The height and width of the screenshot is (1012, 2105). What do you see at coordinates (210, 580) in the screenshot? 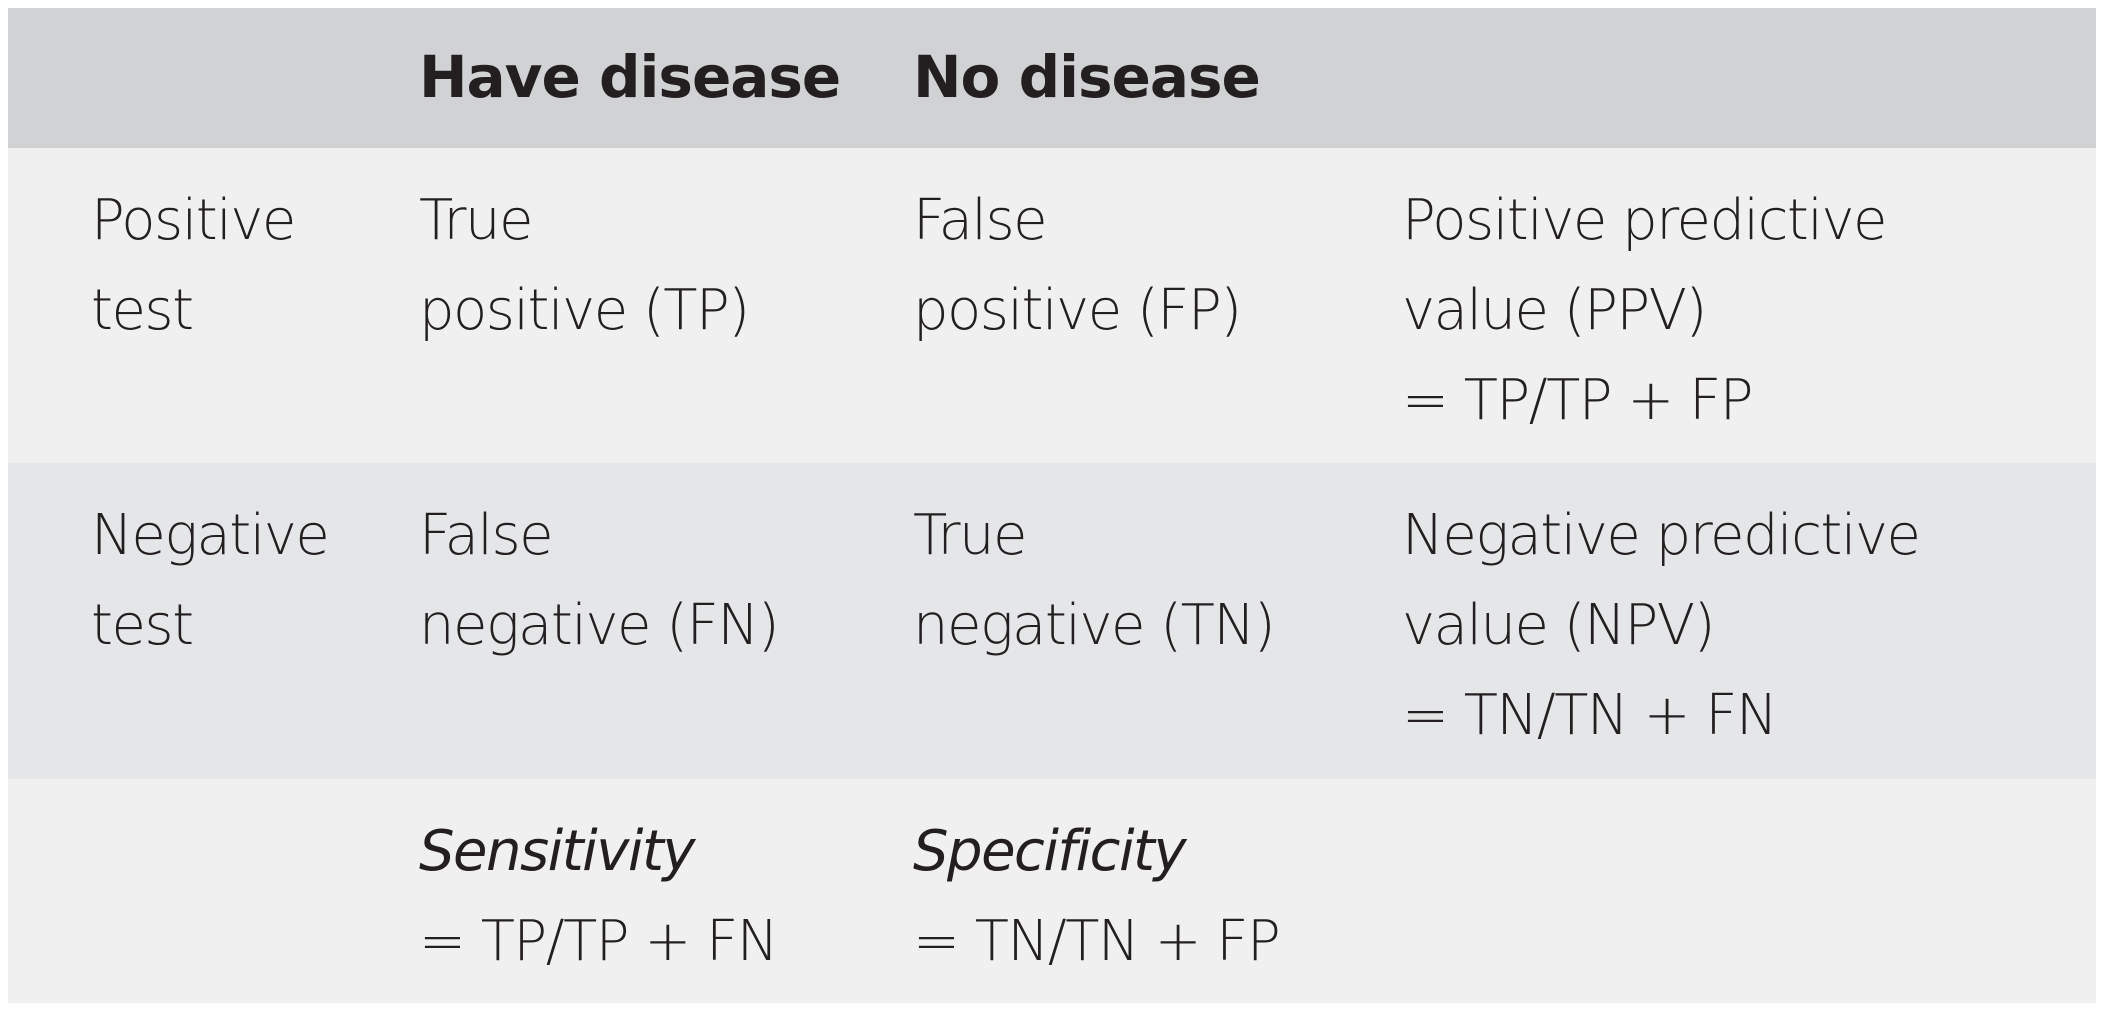
I see `row-label-negative-test: Negative test` at bounding box center [210, 580].